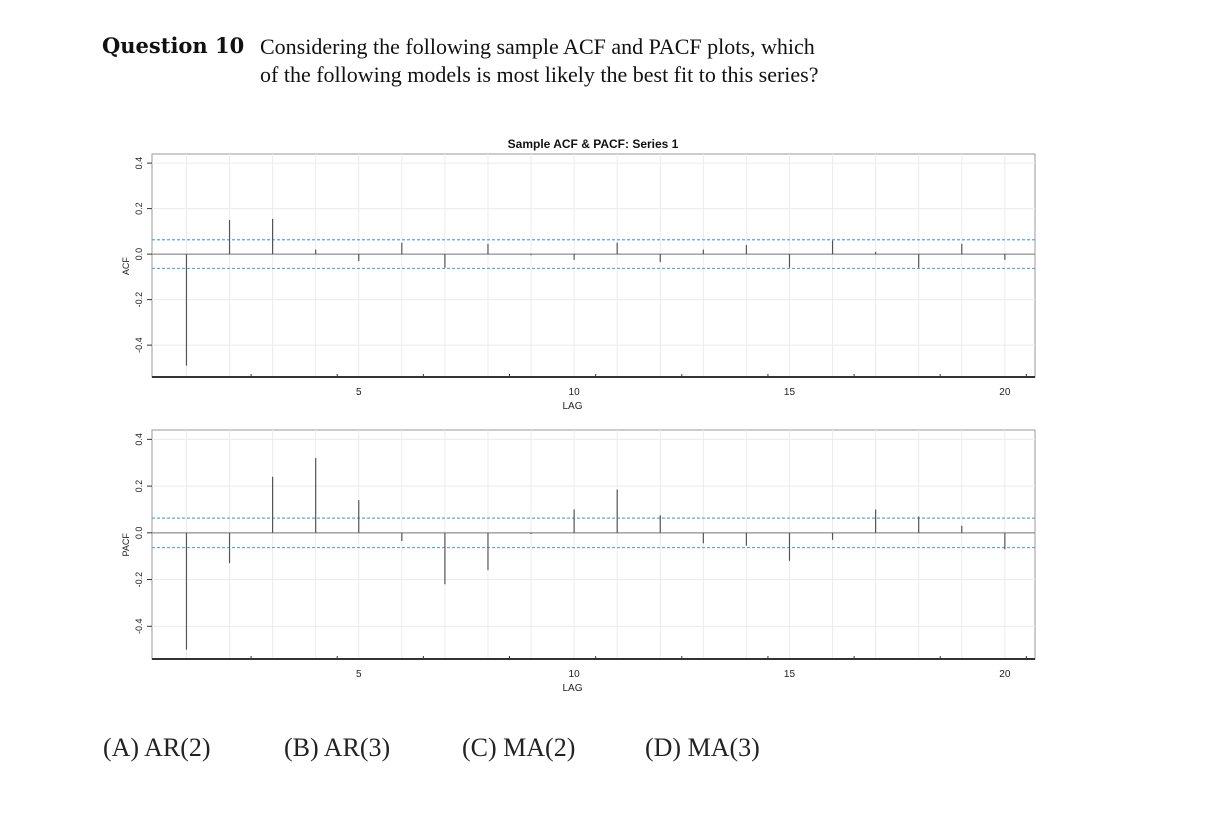 This screenshot has width=1206, height=822. Describe the element at coordinates (702, 747) in the screenshot. I see `option-d: (D) MA(3)` at that location.